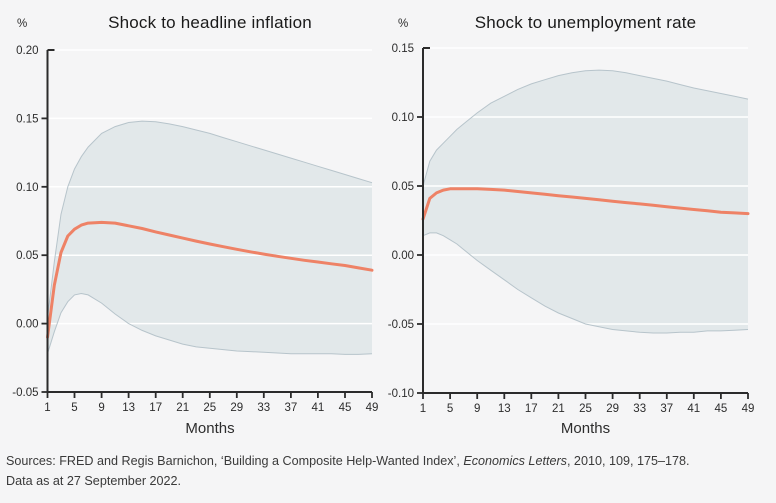 The height and width of the screenshot is (503, 776). Describe the element at coordinates (30, 222) in the screenshot. I see `y-ticks: 0.20 0.15 0.10 0.05 0.00 -0.05` at that location.